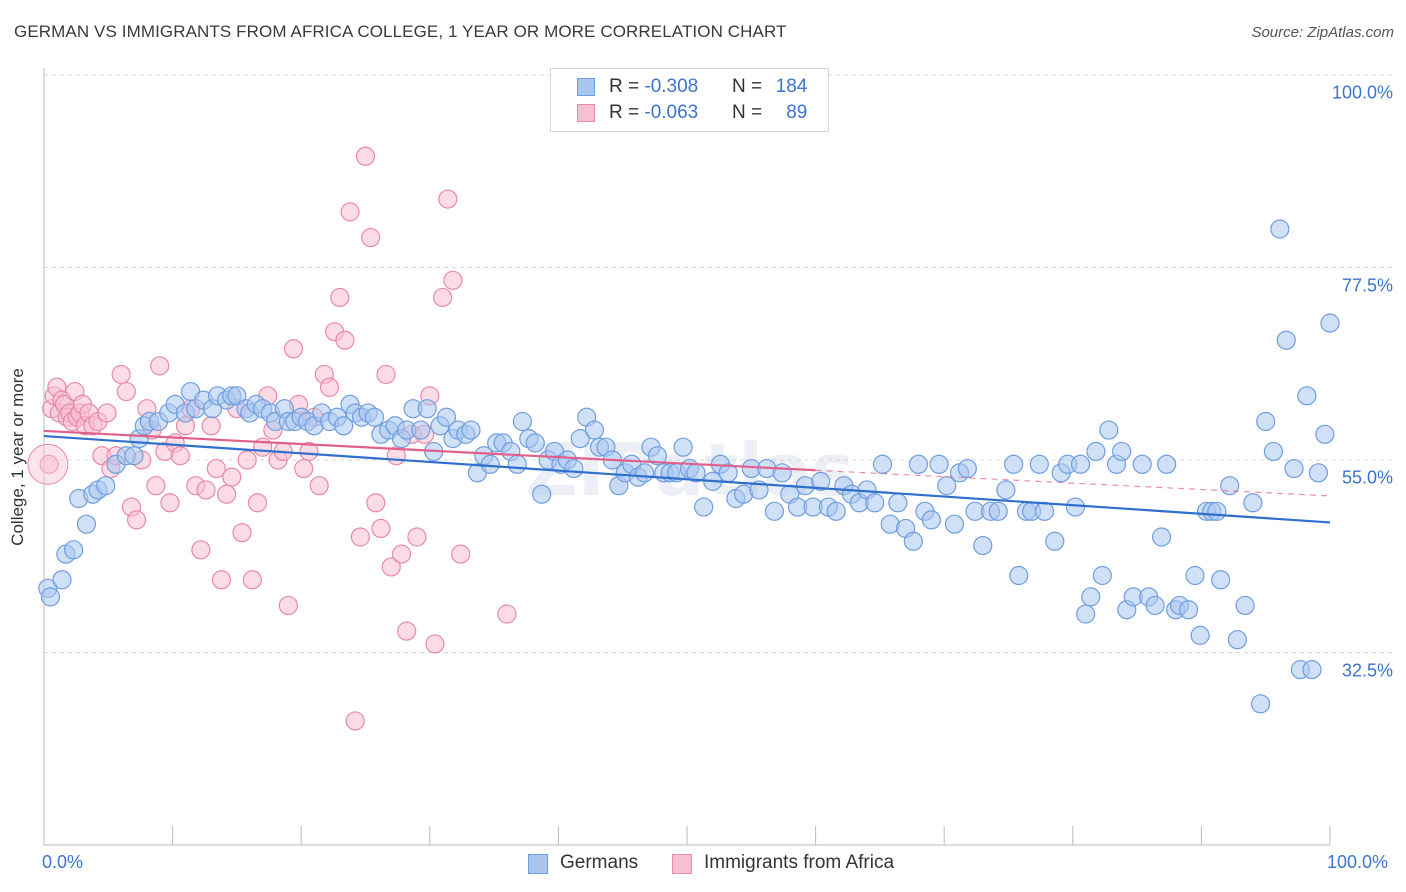 Image resolution: width=1406 pixels, height=892 pixels. What do you see at coordinates (797, 112) in the screenshot?
I see `legend-n-value: 89` at bounding box center [797, 112].